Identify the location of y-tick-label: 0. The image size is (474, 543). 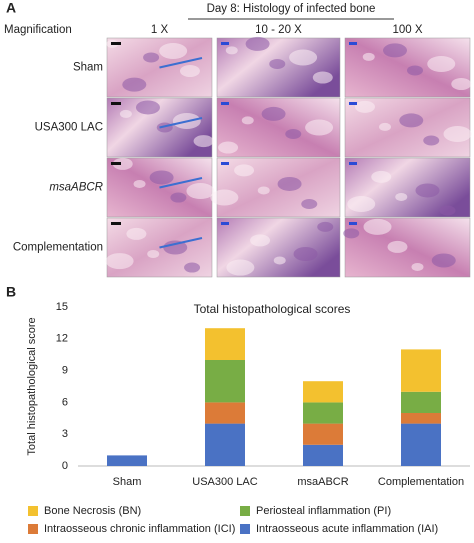
(65, 466).